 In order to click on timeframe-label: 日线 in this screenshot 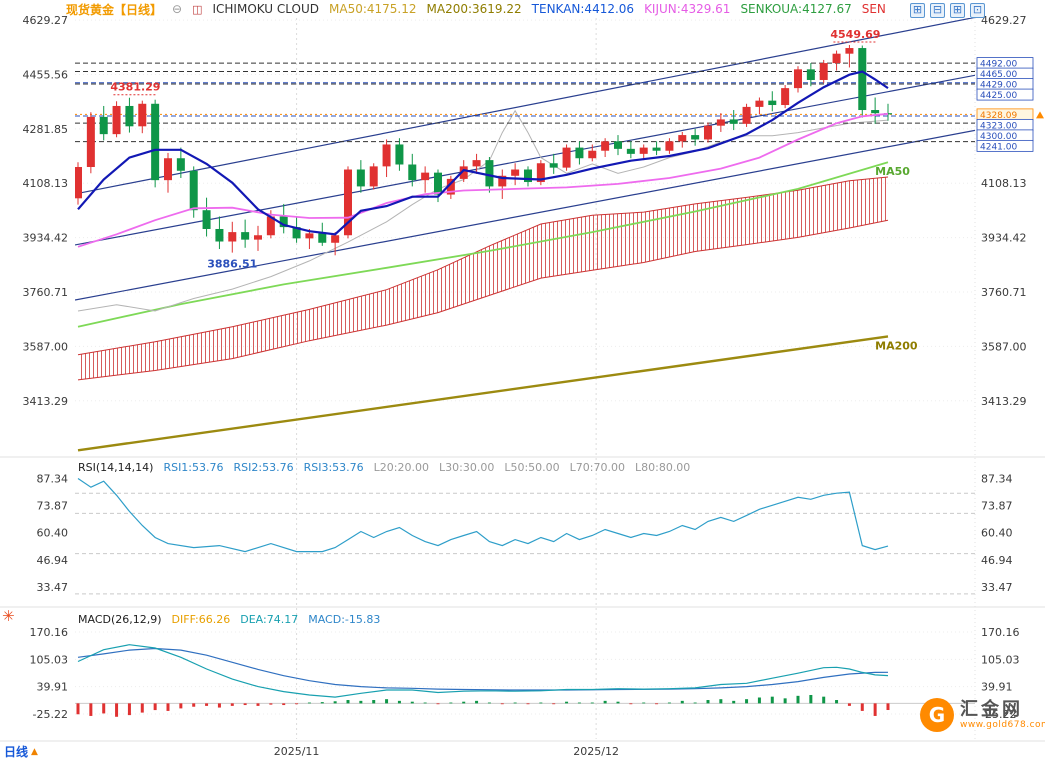, I will do `click(16, 752)`.